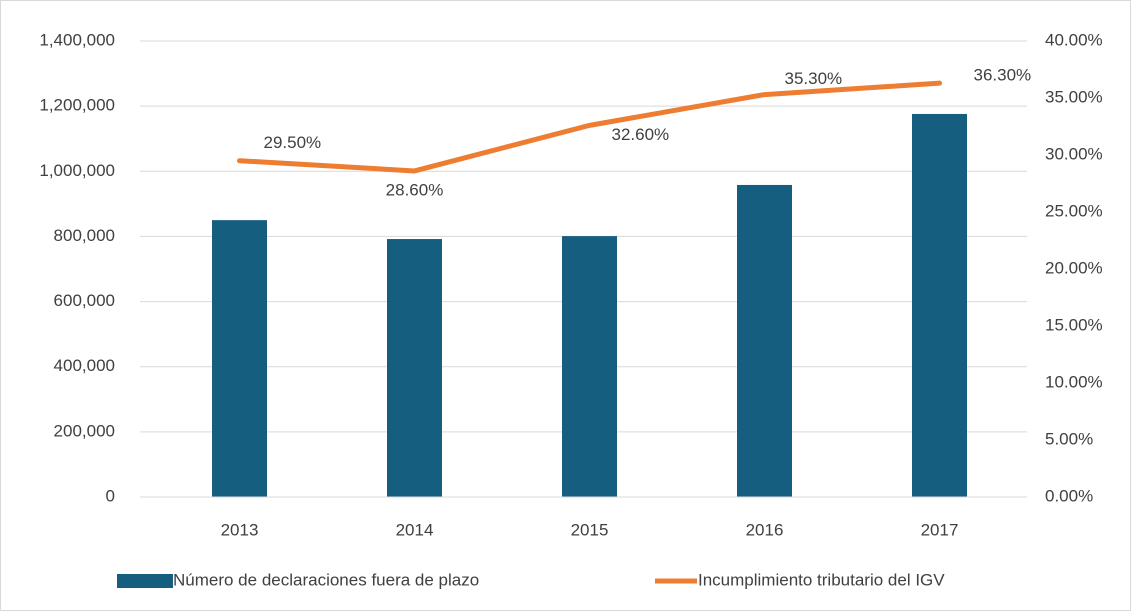 This screenshot has width=1131, height=611. What do you see at coordinates (641, 134) in the screenshot?
I see `data-label: 32.60%` at bounding box center [641, 134].